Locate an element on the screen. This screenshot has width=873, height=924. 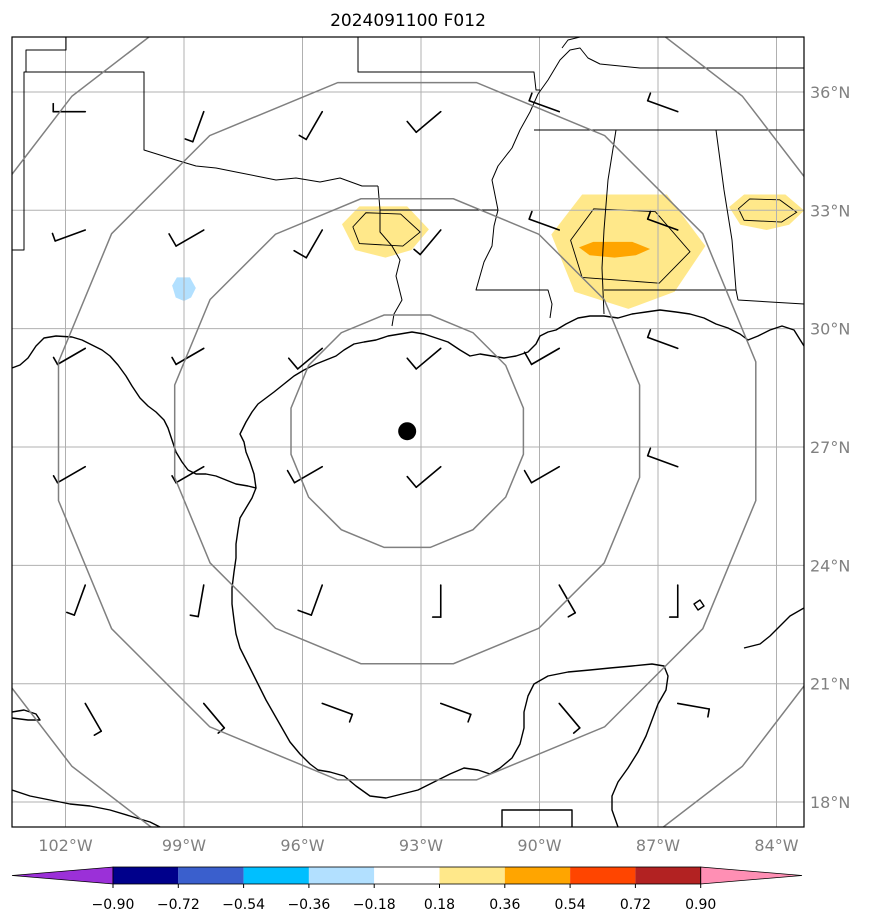
lat-tick-label: 24°N is located at coordinates (830, 565).